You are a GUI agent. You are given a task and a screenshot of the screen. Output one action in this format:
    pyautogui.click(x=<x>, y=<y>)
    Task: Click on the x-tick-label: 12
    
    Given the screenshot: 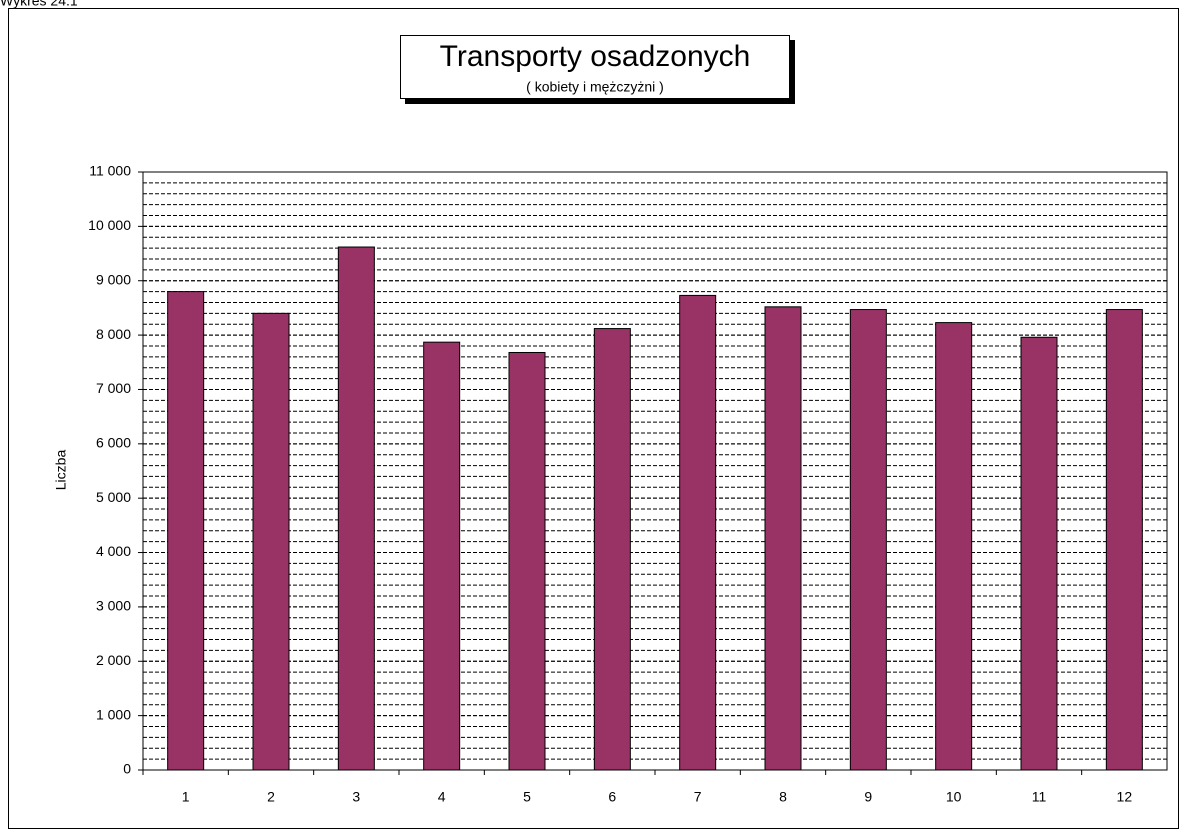 What is the action you would take?
    pyautogui.click(x=1125, y=797)
    